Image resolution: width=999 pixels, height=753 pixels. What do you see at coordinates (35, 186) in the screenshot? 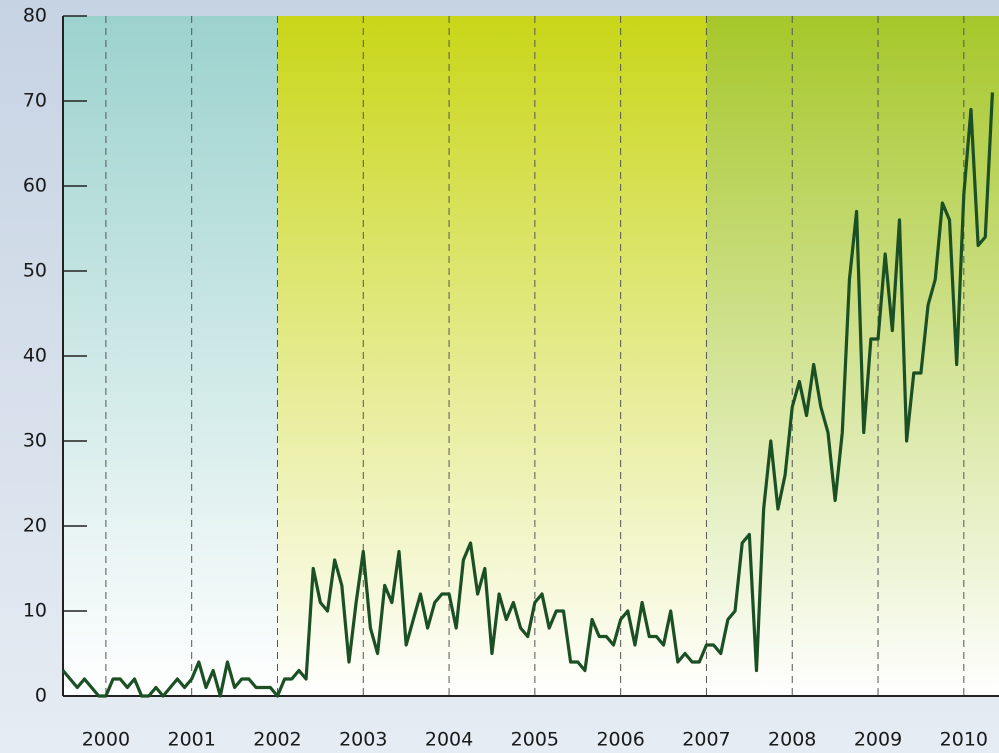
I see `y-tick-label: 60` at bounding box center [35, 186].